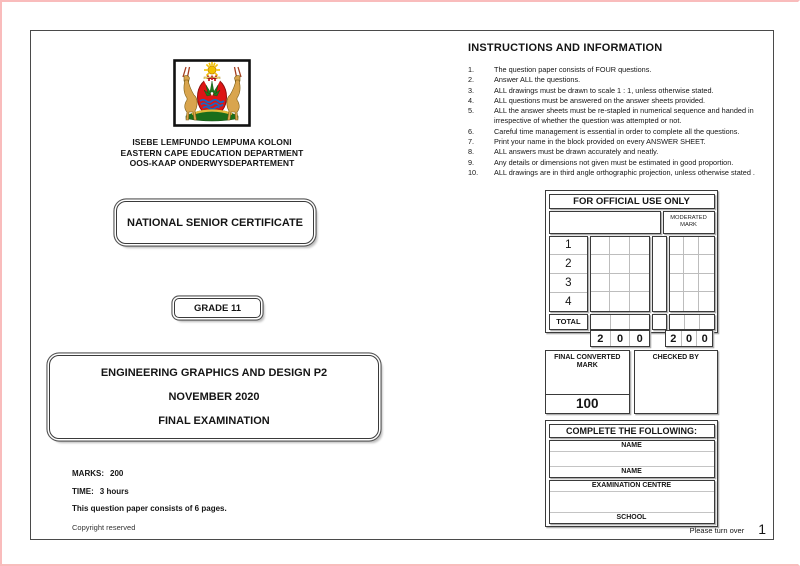 The image size is (800, 566). I want to click on question-row-labels: 1 2 3 4, so click(568, 273).